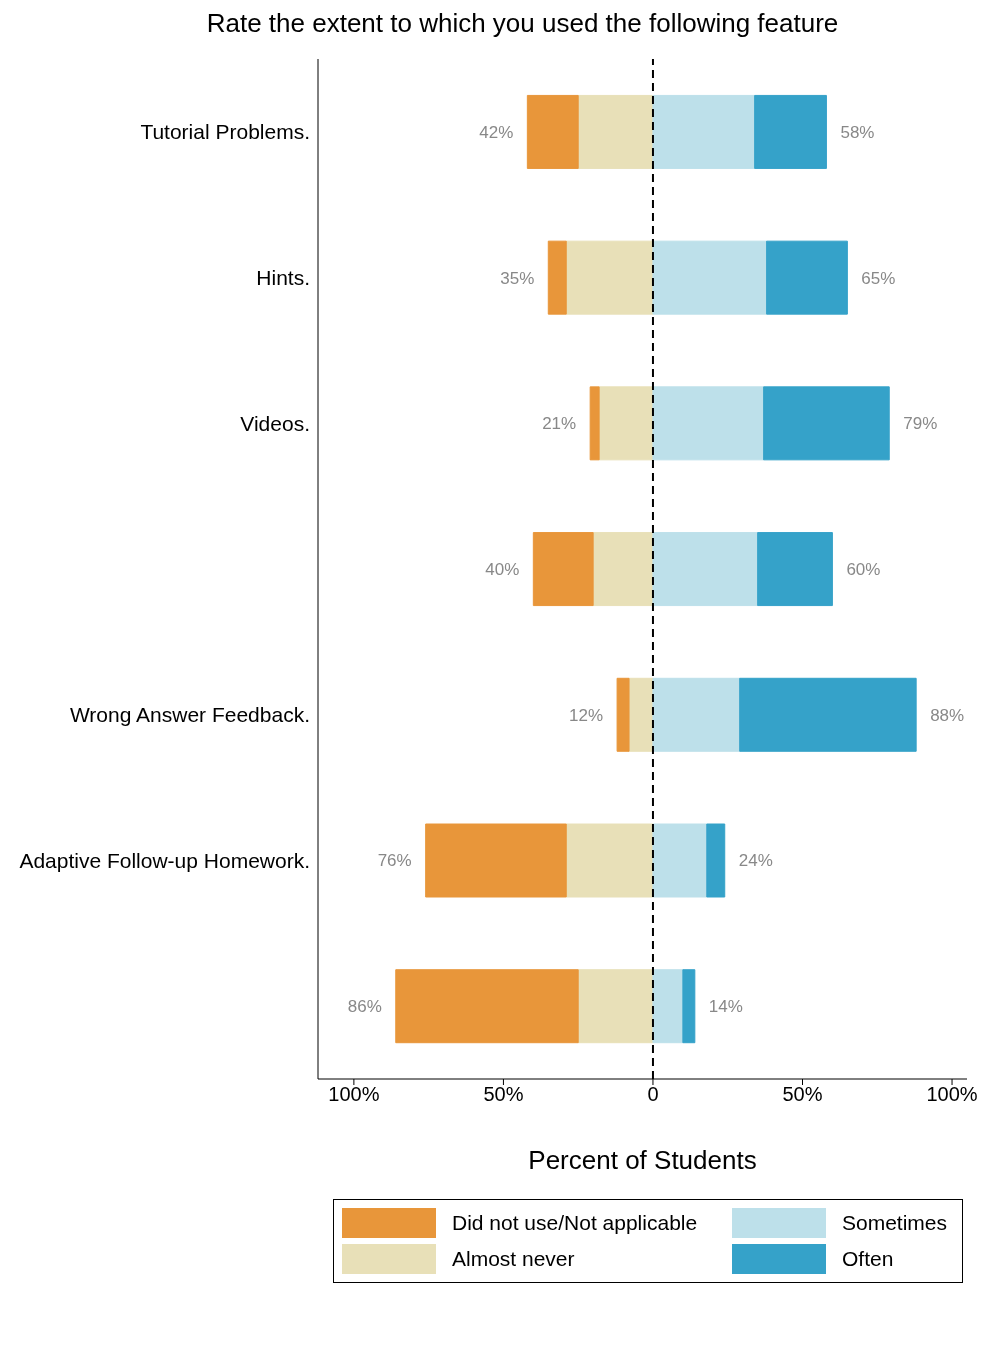 This screenshot has width=985, height=1354. What do you see at coordinates (502, 570) in the screenshot?
I see `text: 40%` at bounding box center [502, 570].